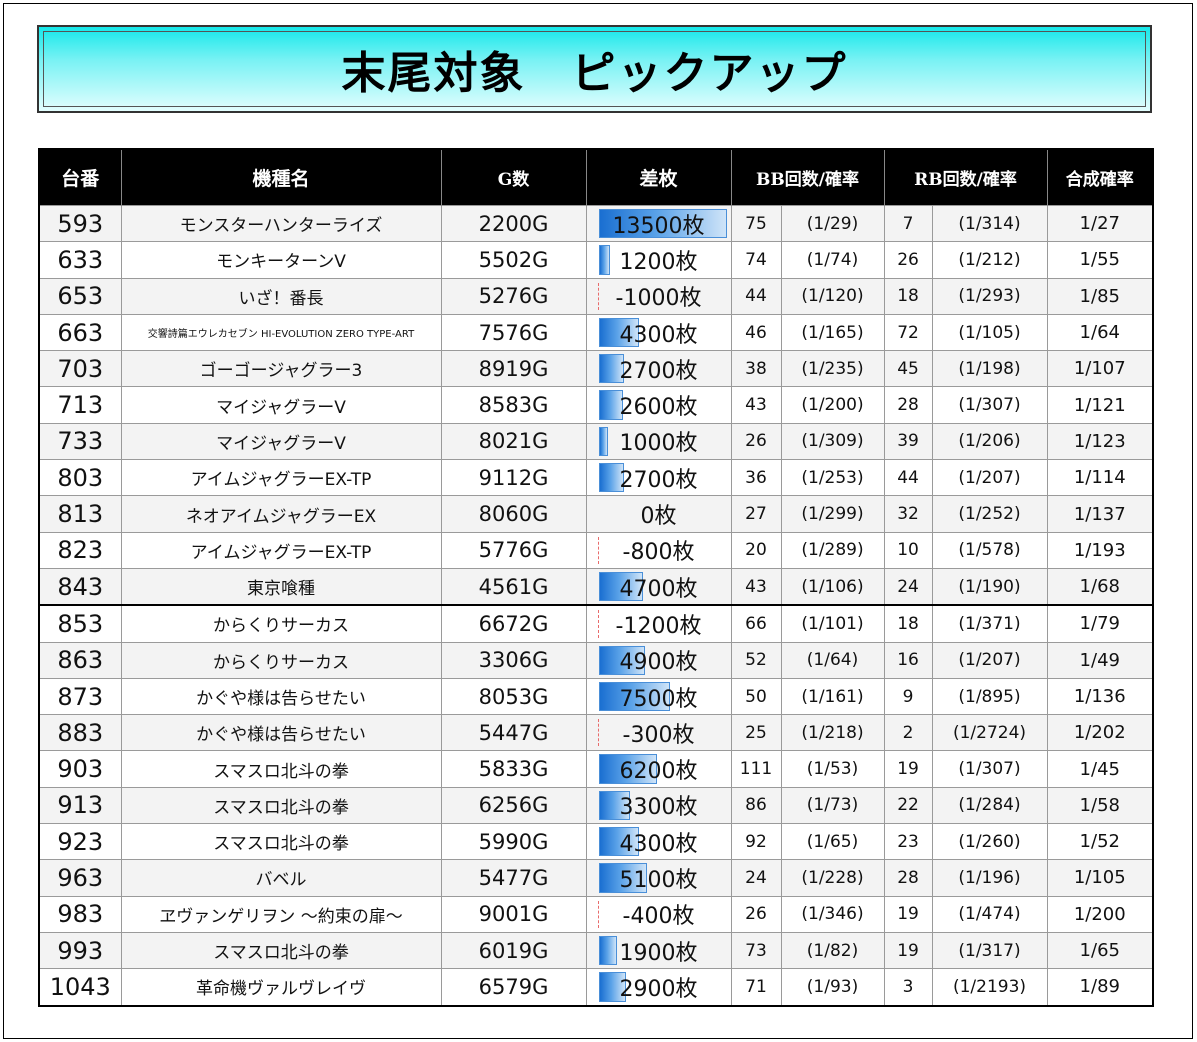 The width and height of the screenshot is (1197, 1042). Describe the element at coordinates (908, 514) in the screenshot. I see `rb-count: 32` at that location.